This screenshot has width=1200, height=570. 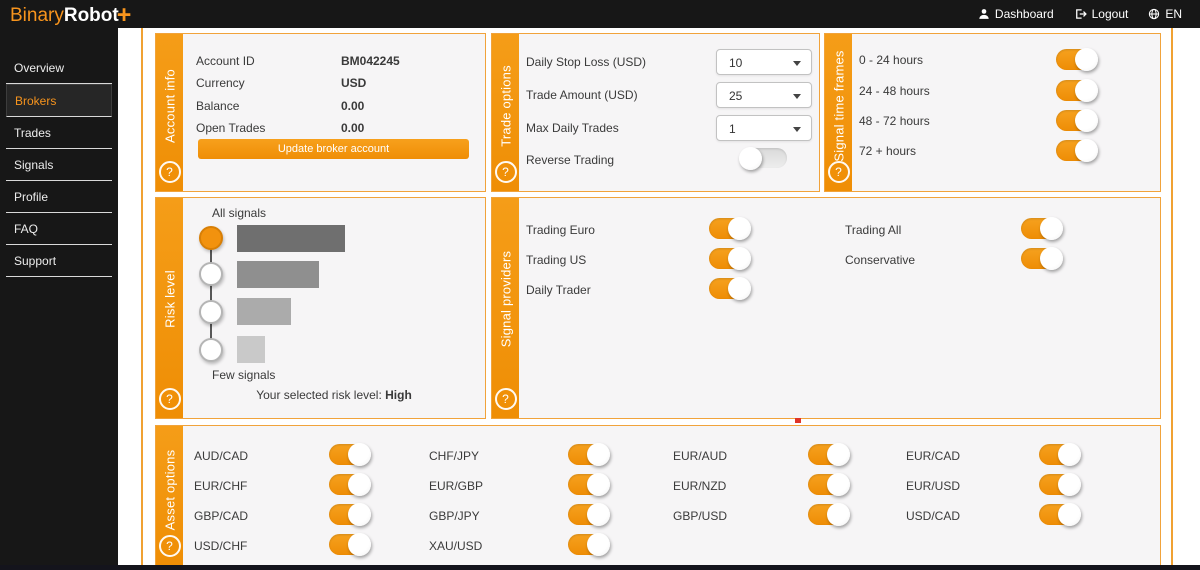 What do you see at coordinates (454, 516) in the screenshot?
I see `asset-gbp-jpy-label: GBP/JPY` at bounding box center [454, 516].